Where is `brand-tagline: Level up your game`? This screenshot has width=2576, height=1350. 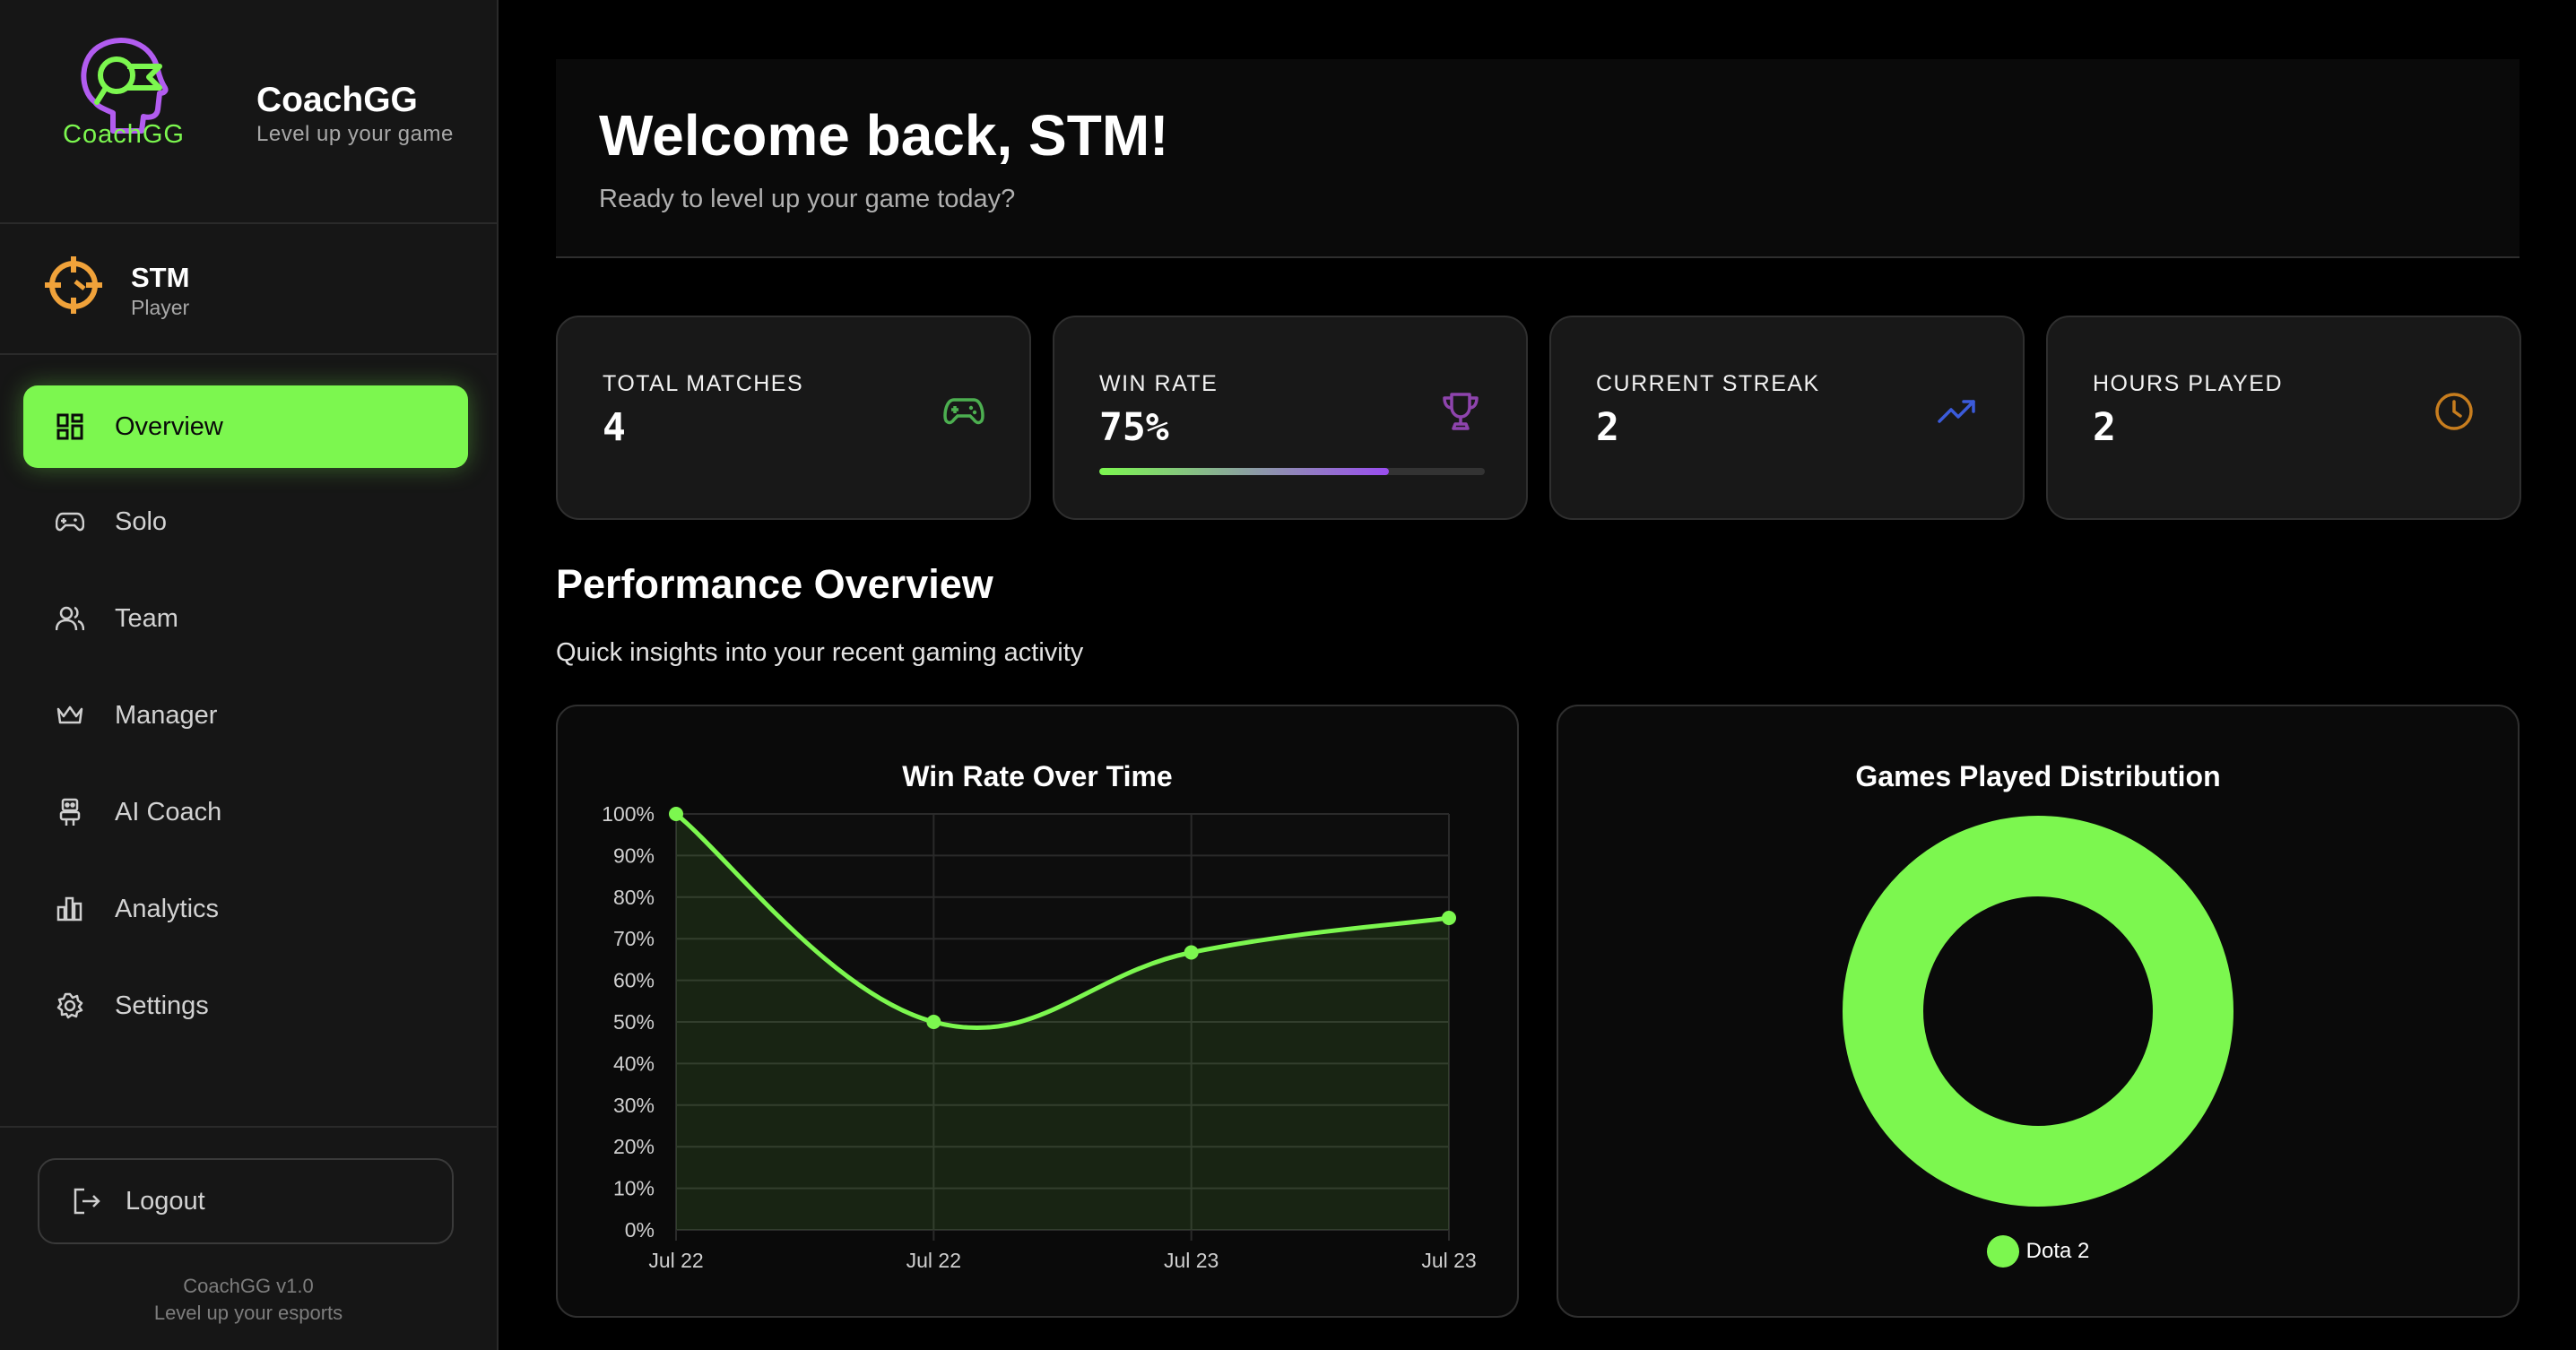
brand-tagline: Level up your game is located at coordinates (355, 134).